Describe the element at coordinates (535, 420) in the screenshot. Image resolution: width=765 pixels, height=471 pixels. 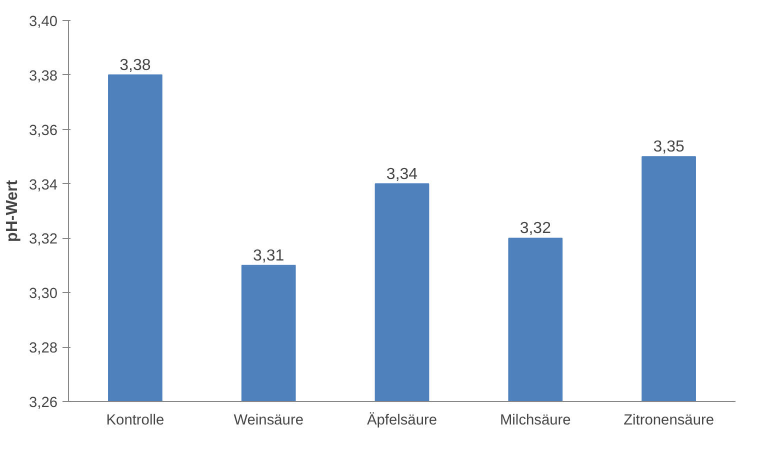
I see `x-tick-label: Milchsäure` at that location.